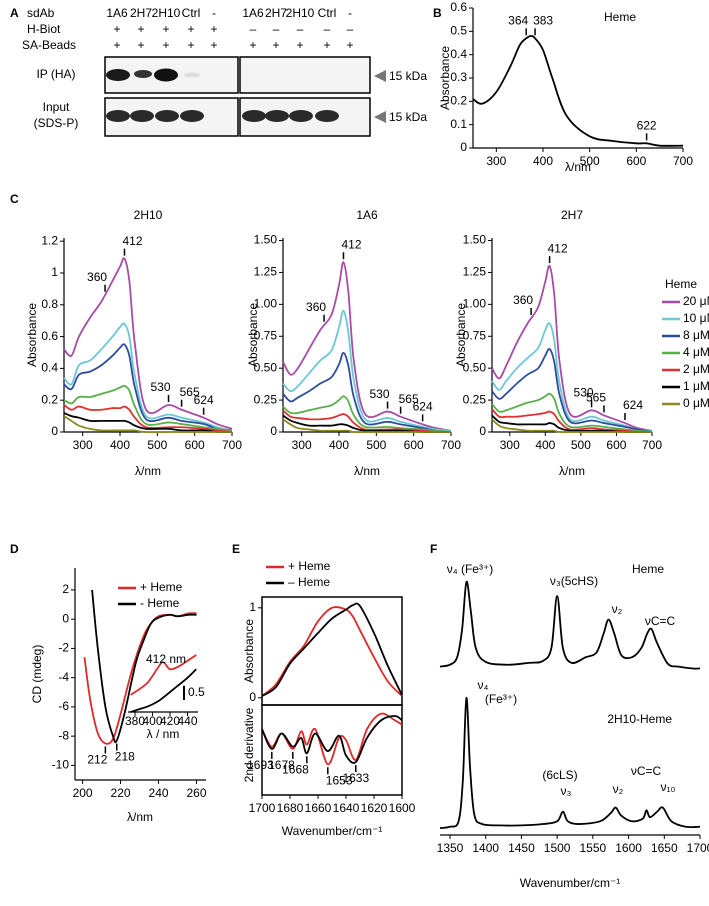 This screenshot has height=906, width=709. I want to click on peak-label: 412, so click(132, 241).